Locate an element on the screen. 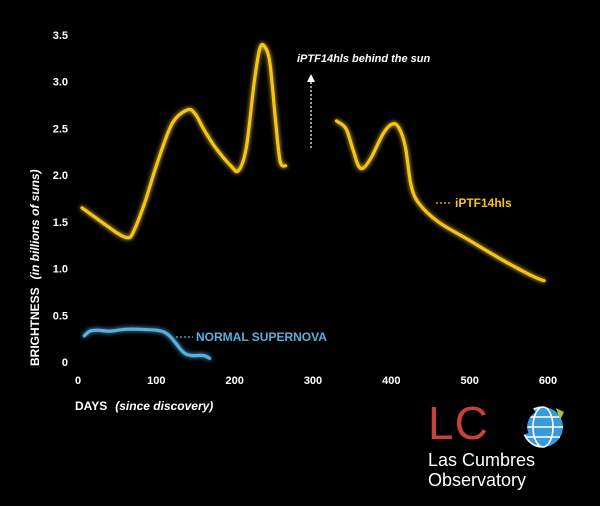 Image resolution: width=600 pixels, height=506 pixels. x-tick-label: 300 is located at coordinates (313, 381).